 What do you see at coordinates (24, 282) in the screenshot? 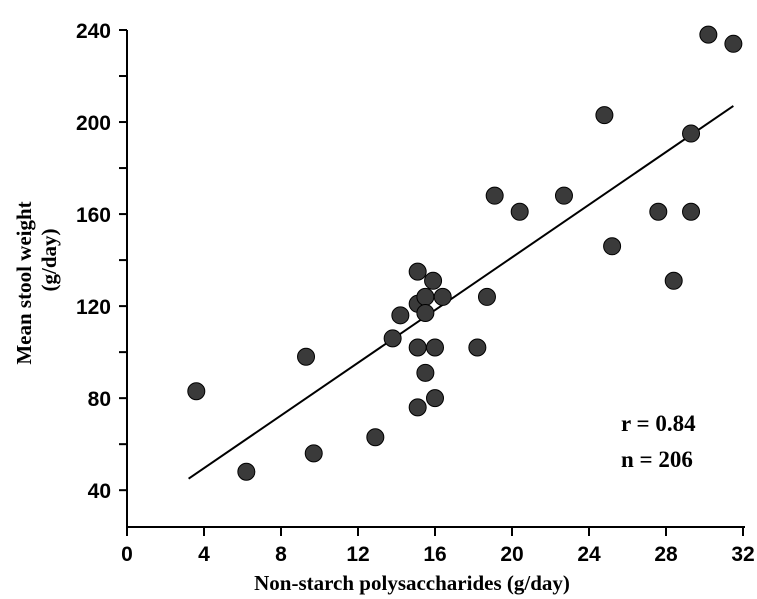
I see `y-axis-title-line1: Mean stool weight` at bounding box center [24, 282].